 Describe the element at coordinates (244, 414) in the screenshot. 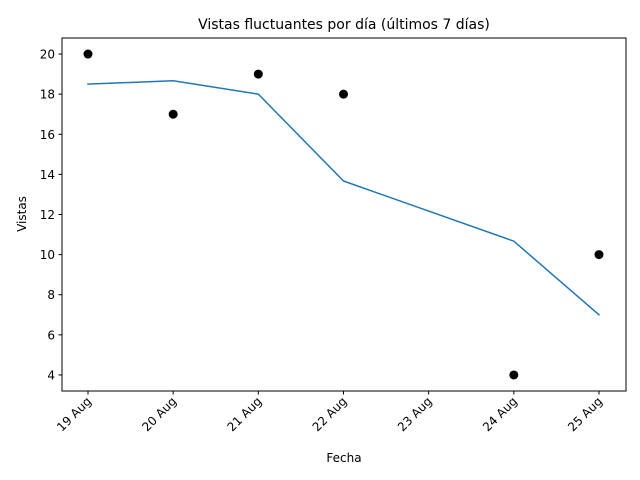

I see `x-tick-label: 21 Aug` at that location.